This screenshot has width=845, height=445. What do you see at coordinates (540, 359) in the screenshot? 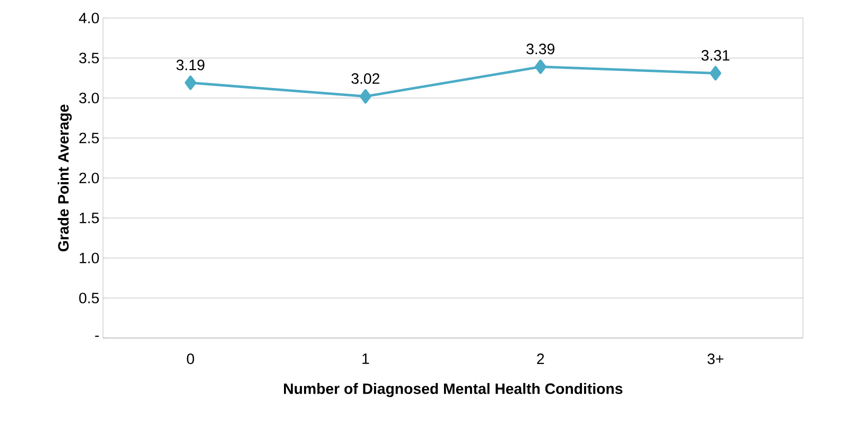
I see `x-tick-label: 2` at bounding box center [540, 359].